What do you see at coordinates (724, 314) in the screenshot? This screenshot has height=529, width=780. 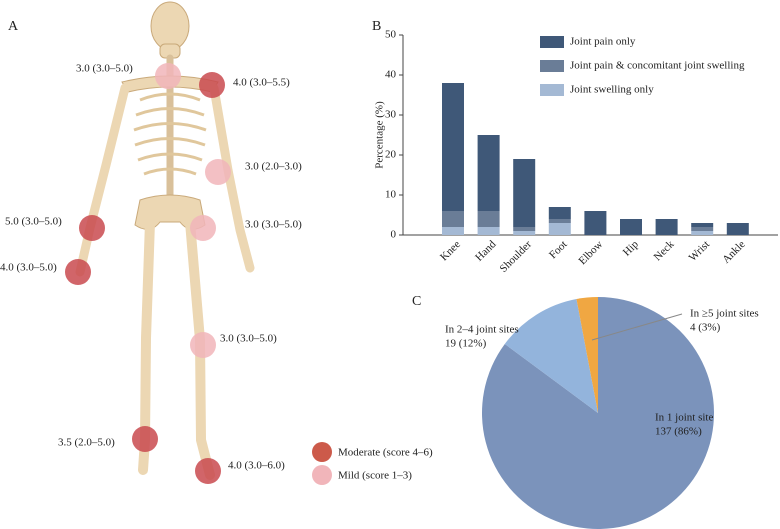 I see `slice-label: In ≥5 joint sites` at bounding box center [724, 314].